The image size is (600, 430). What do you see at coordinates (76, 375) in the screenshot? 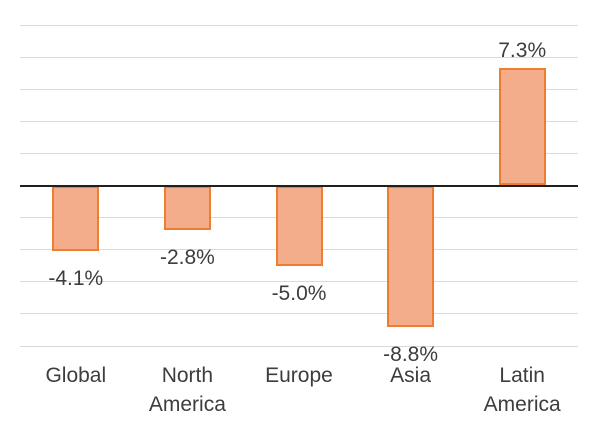
I see `category-label: Global` at bounding box center [76, 375].